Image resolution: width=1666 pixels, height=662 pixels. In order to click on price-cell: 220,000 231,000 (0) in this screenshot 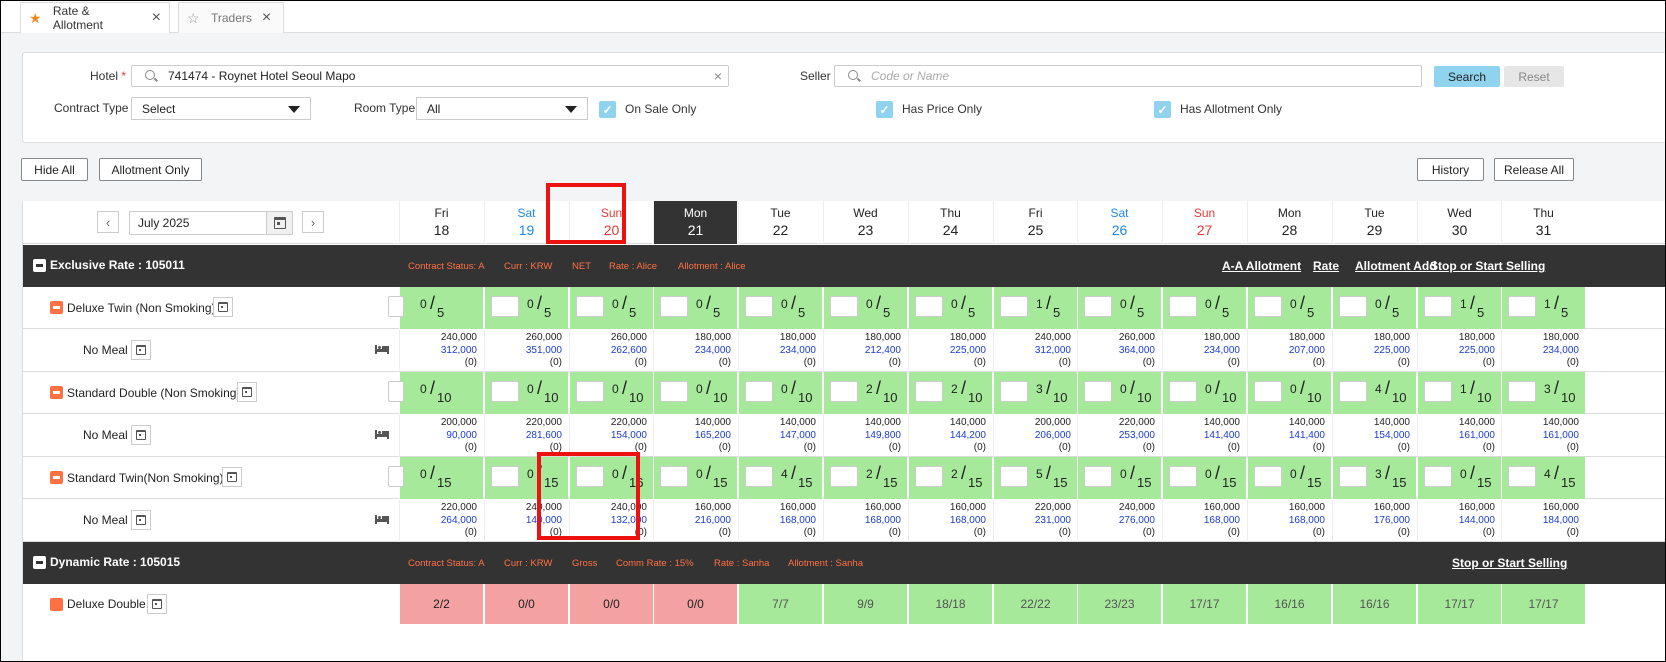, I will do `click(1035, 520)`.